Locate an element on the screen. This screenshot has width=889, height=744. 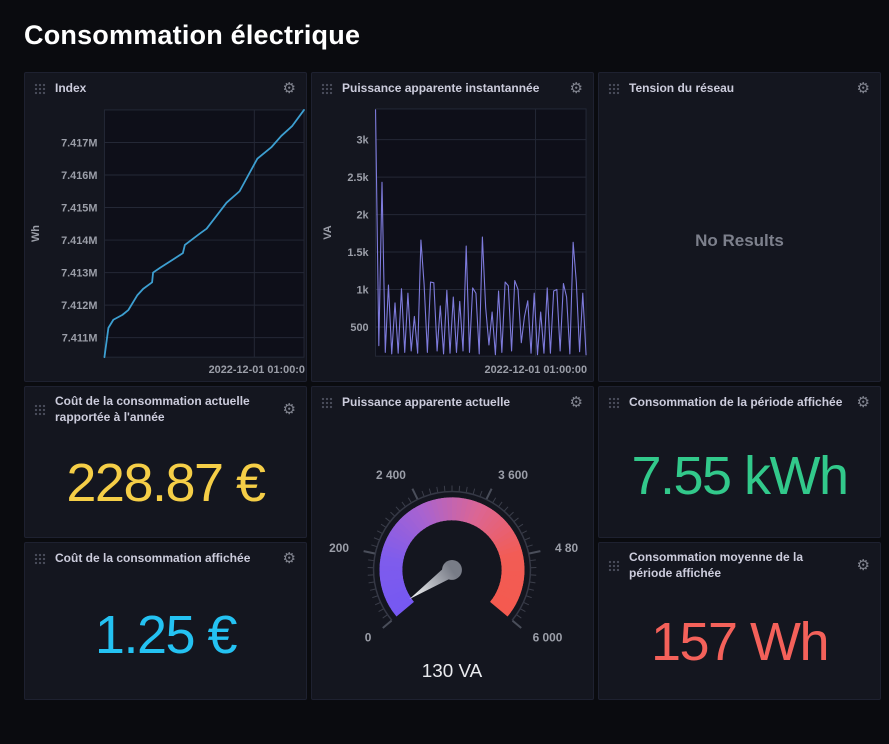
panel-body: 228.87 € is located at coordinates (165, 483).